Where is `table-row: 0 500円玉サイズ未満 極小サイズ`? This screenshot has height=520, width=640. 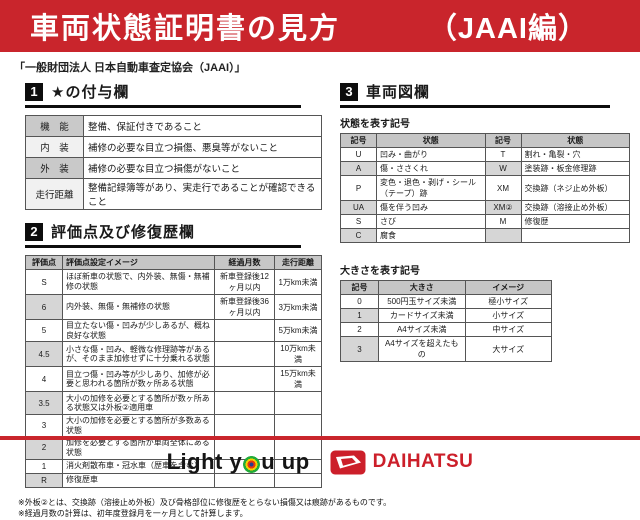
table-row: 0 500円玉サイズ未満 極小サイズ is located at coordinates (446, 301).